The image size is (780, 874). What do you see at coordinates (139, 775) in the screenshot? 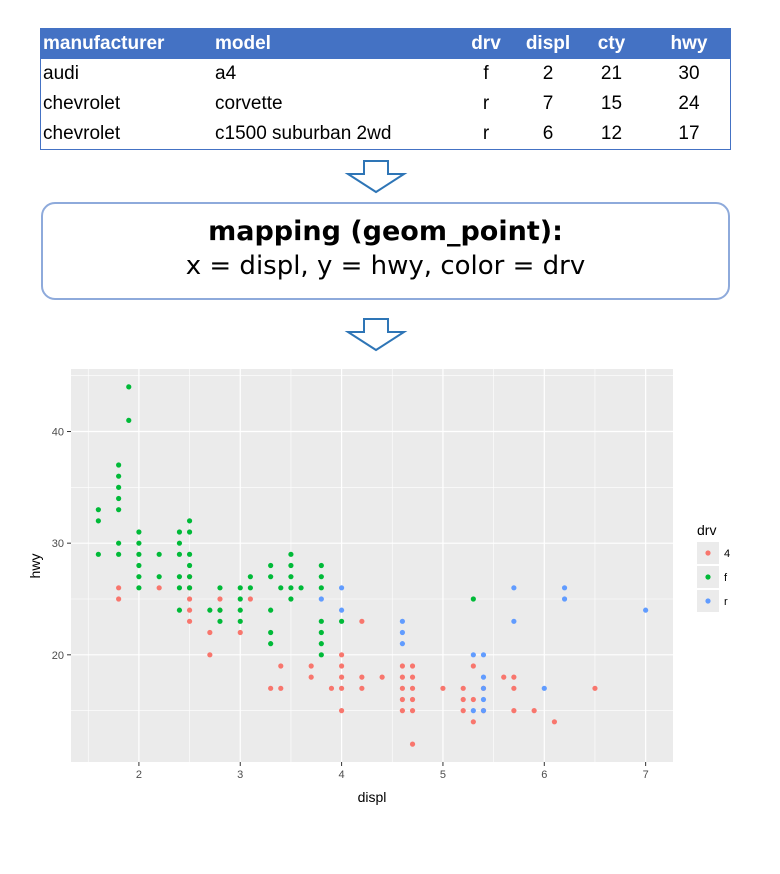
I see `x-tick-label: 2` at bounding box center [139, 775].